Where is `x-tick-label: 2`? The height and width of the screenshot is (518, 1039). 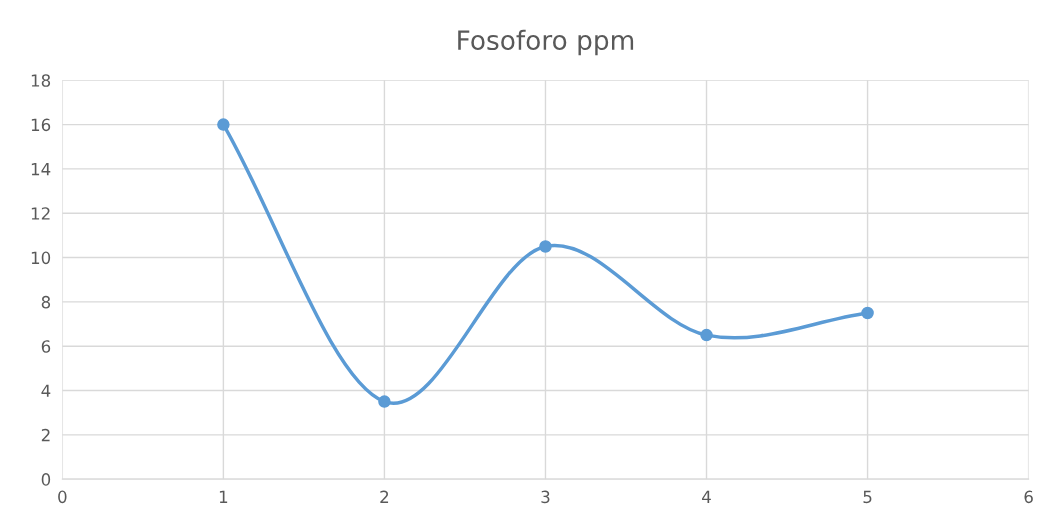 x-tick-label: 2 is located at coordinates (384, 496).